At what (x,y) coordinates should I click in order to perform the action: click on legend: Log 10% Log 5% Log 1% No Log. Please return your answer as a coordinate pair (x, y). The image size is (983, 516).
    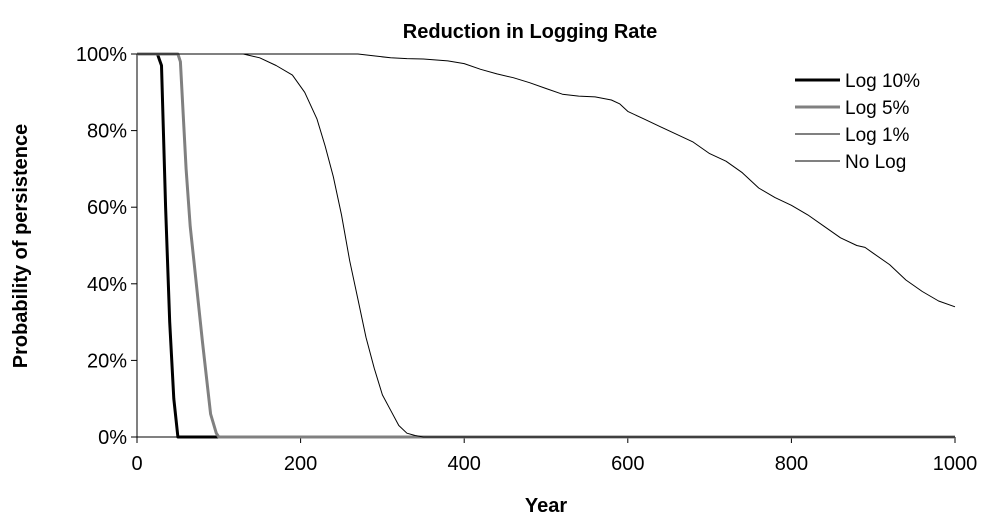
    Looking at the image, I should click on (857, 122).